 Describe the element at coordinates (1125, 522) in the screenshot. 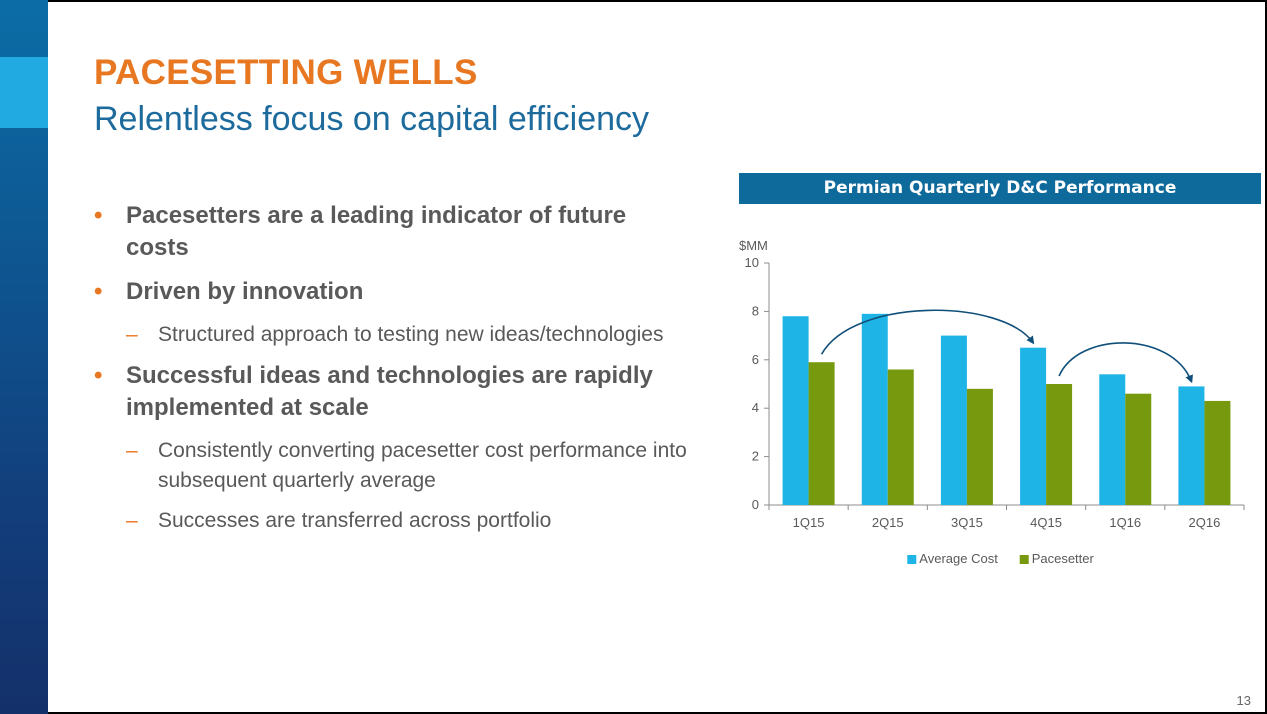

I see `x-tick-label: 1Q16` at that location.